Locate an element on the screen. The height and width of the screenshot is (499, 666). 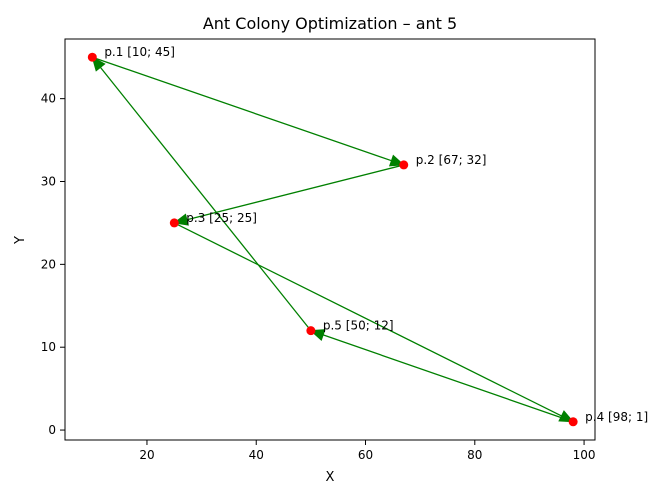
x-tick-label: 100 is located at coordinates (584, 455).